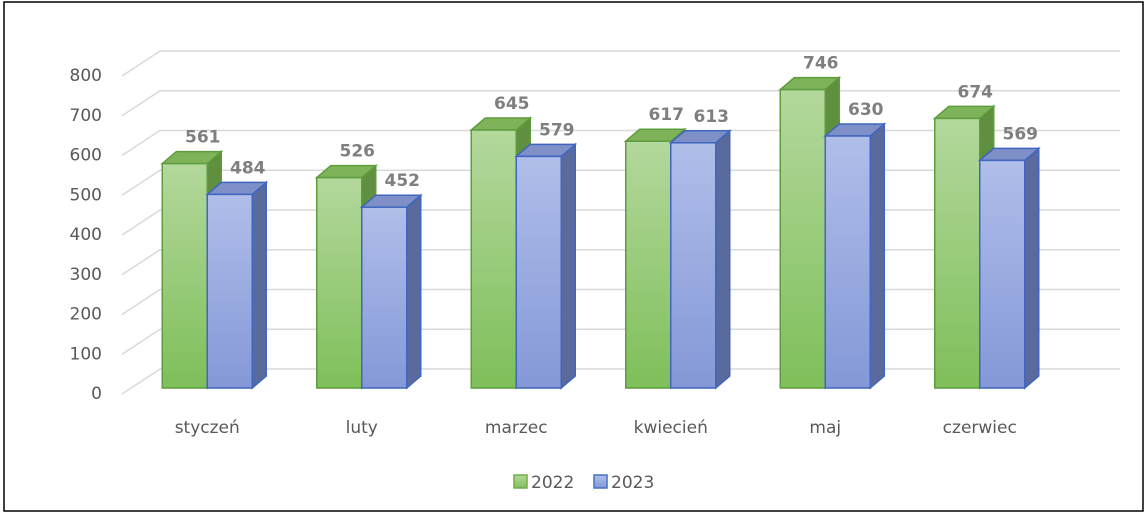 The height and width of the screenshot is (518, 1148). I want to click on data-label: 452, so click(403, 181).